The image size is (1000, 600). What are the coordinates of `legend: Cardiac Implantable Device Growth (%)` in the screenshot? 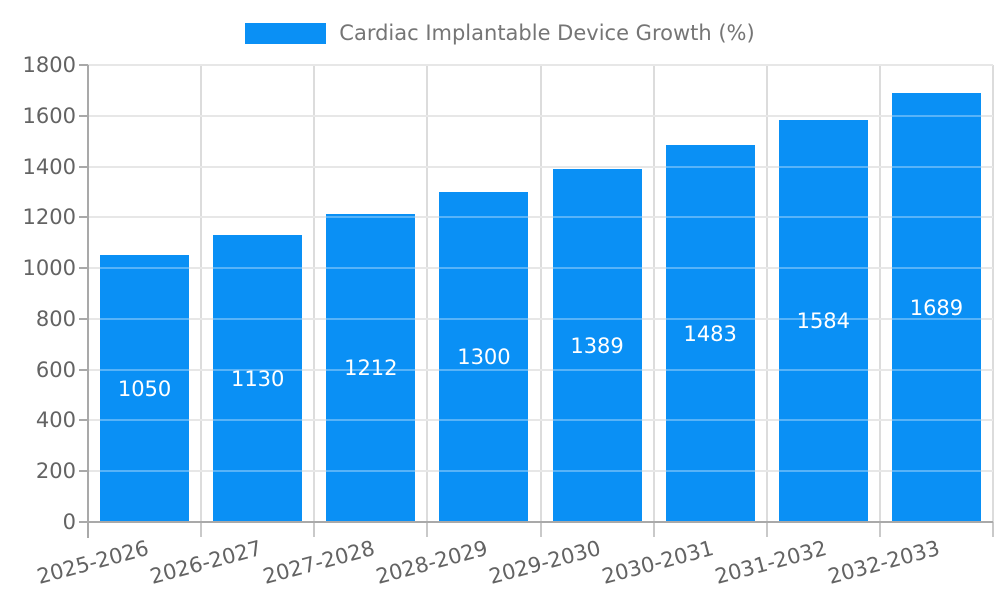 It's located at (500, 33).